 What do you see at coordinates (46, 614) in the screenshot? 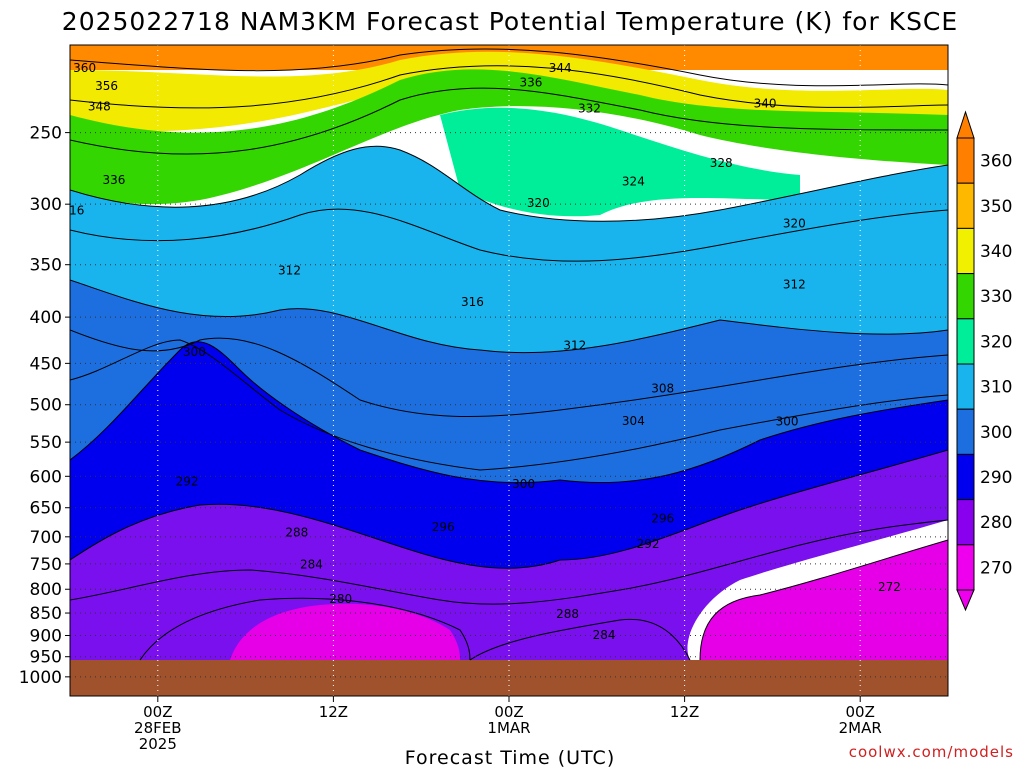
I see `y-tick-label: 850` at bounding box center [46, 614].